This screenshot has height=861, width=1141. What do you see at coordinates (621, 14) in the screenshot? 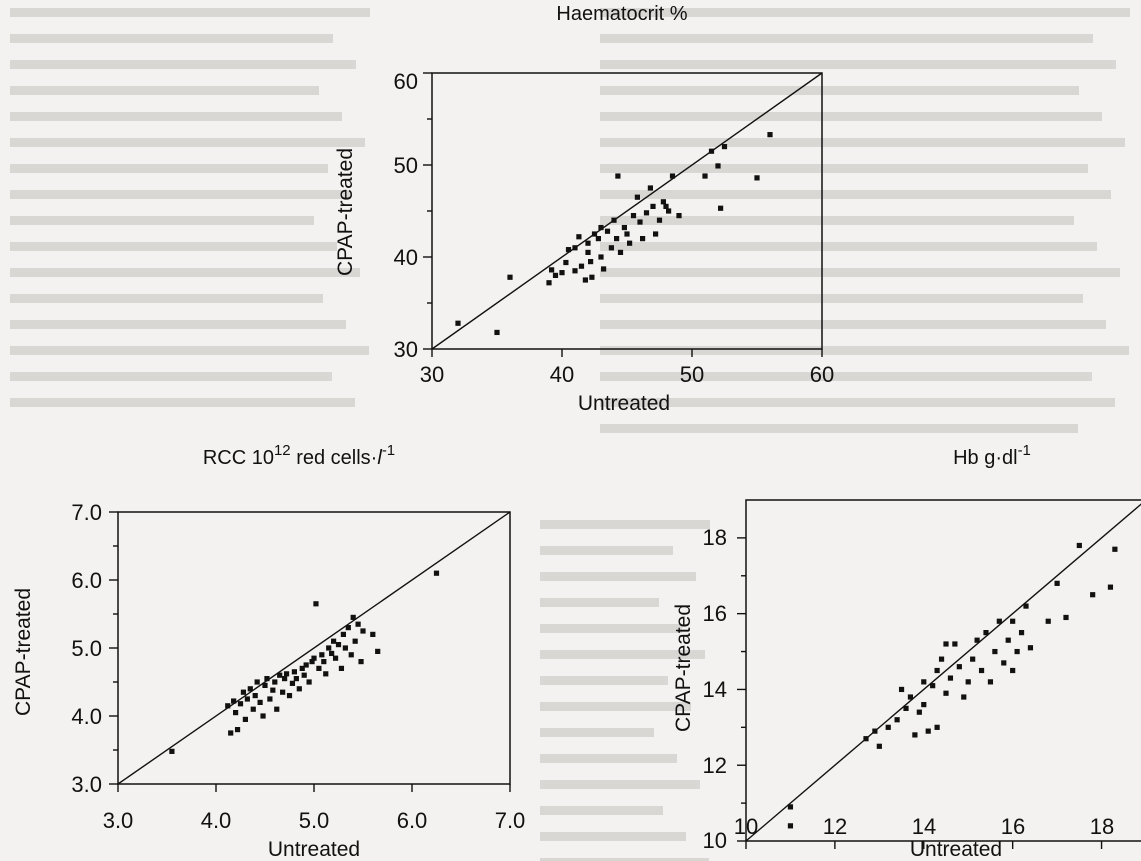
I see `haematocrit-title: Haematocrit %` at bounding box center [621, 14].